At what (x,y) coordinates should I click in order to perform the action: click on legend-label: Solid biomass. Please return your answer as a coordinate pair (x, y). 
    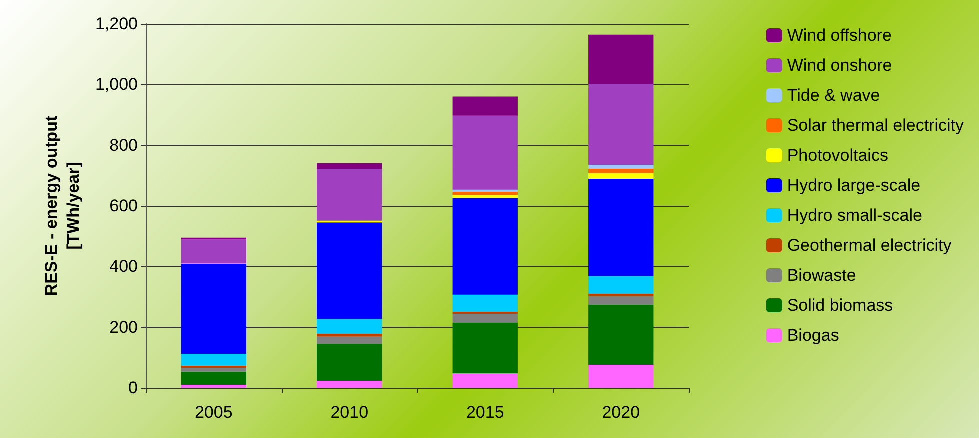
    Looking at the image, I should click on (840, 305).